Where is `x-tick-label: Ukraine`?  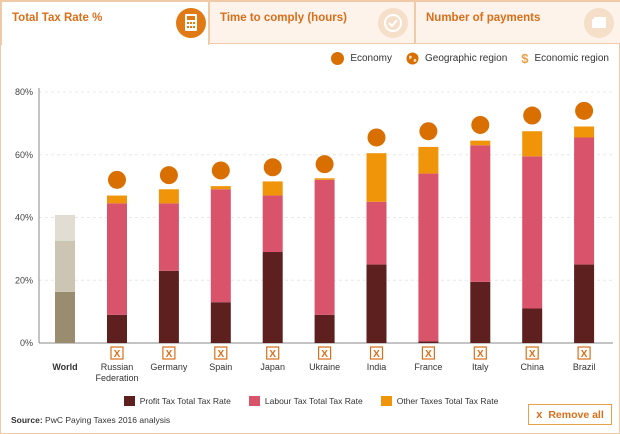 x-tick-label: Ukraine is located at coordinates (324, 367).